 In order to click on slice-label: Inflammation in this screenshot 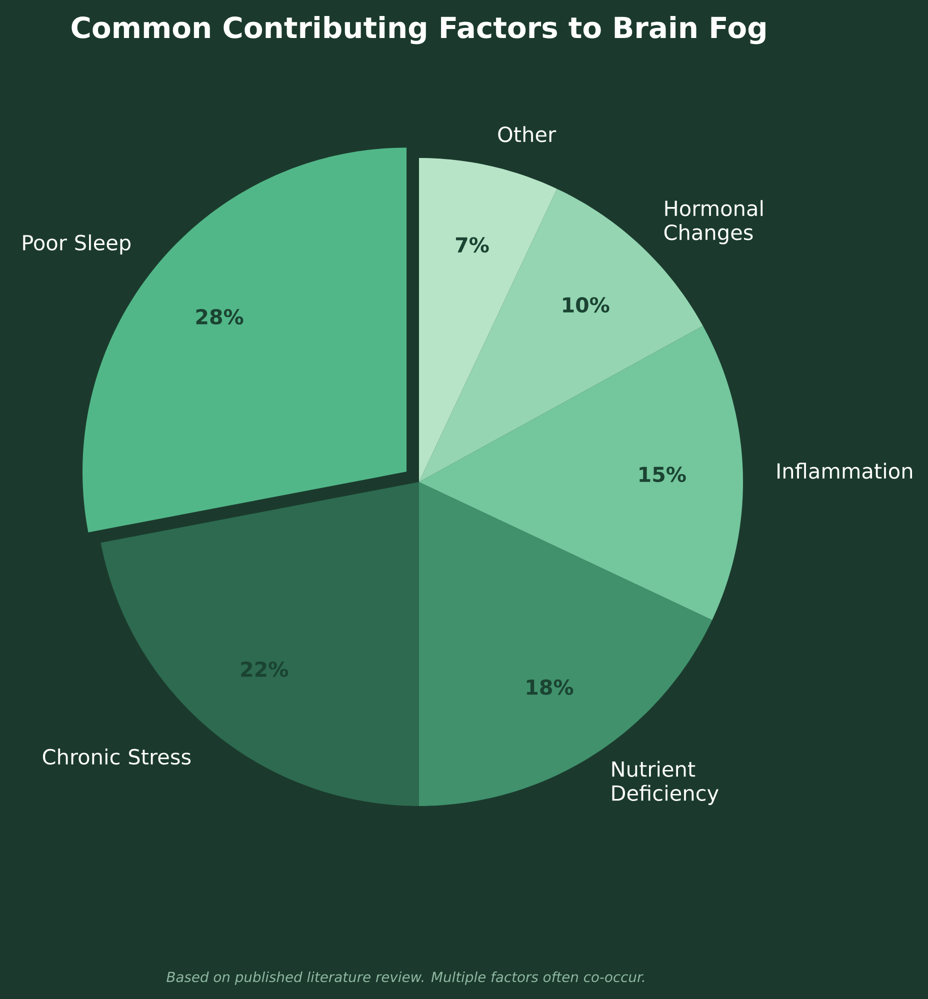, I will do `click(845, 470)`.